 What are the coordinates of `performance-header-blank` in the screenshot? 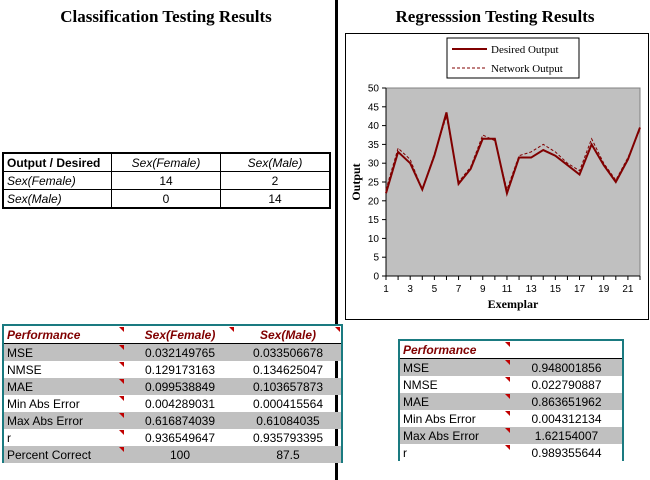 It's located at (567, 349).